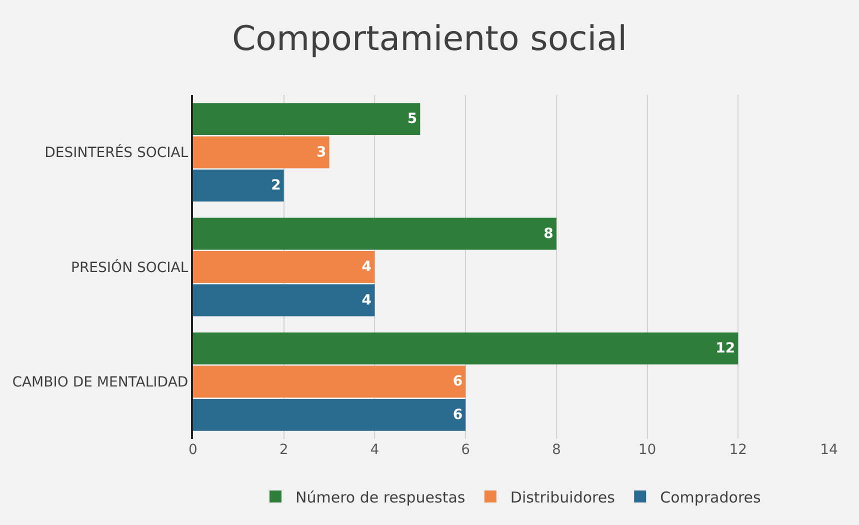 This screenshot has width=859, height=525. Describe the element at coordinates (430, 39) in the screenshot. I see `chart-title: Comportamiento social` at that location.